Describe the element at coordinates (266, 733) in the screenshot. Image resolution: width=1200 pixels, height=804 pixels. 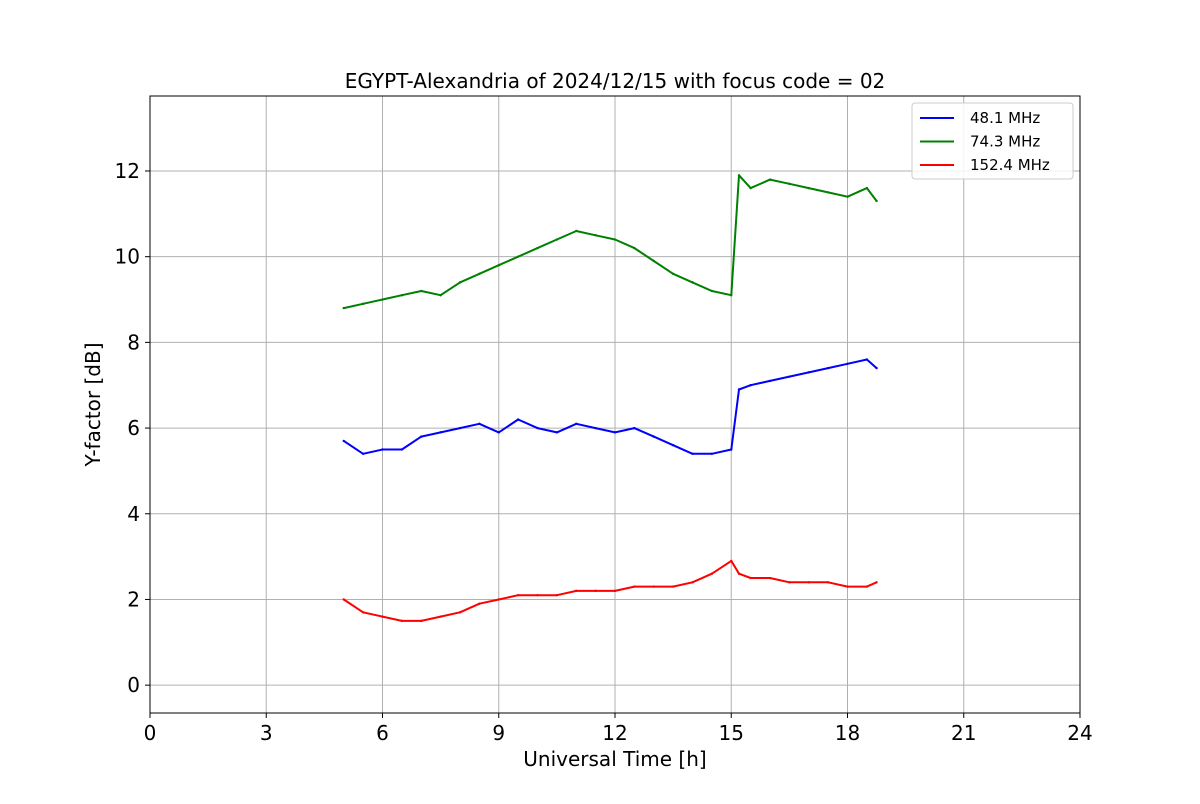
I see `x-tick-label: 3` at that location.